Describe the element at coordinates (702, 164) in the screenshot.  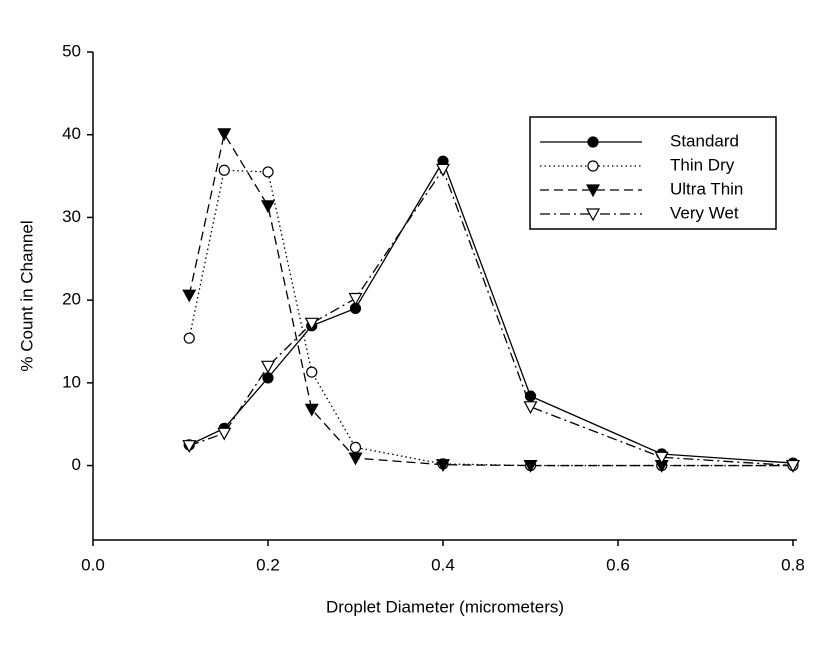
I see `legend-label: Thin Dry` at that location.